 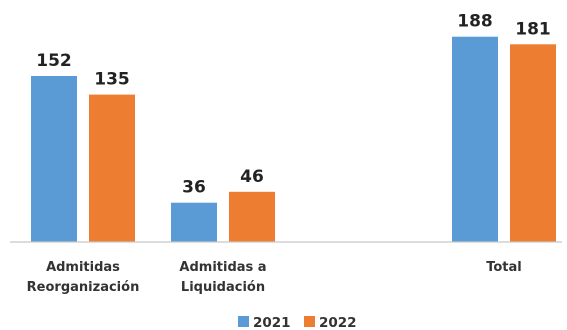 I want to click on value-label-2022-3: 181, so click(x=533, y=29).